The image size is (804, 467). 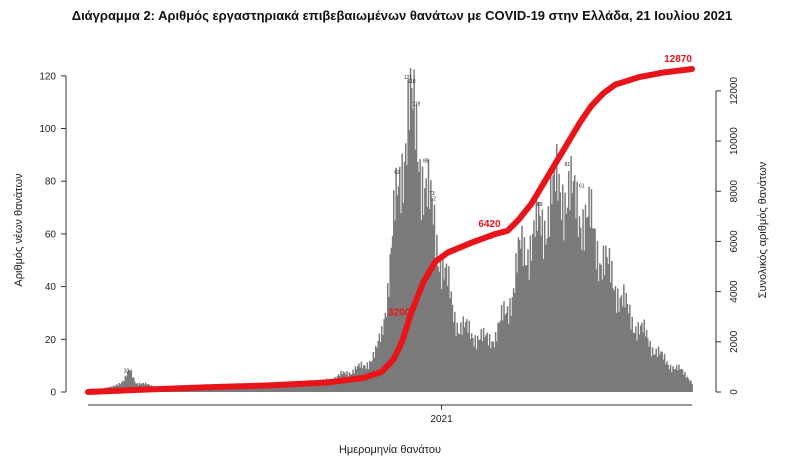 What do you see at coordinates (412, 82) in the screenshot?
I see `bar-value-label: 110` at bounding box center [412, 82].